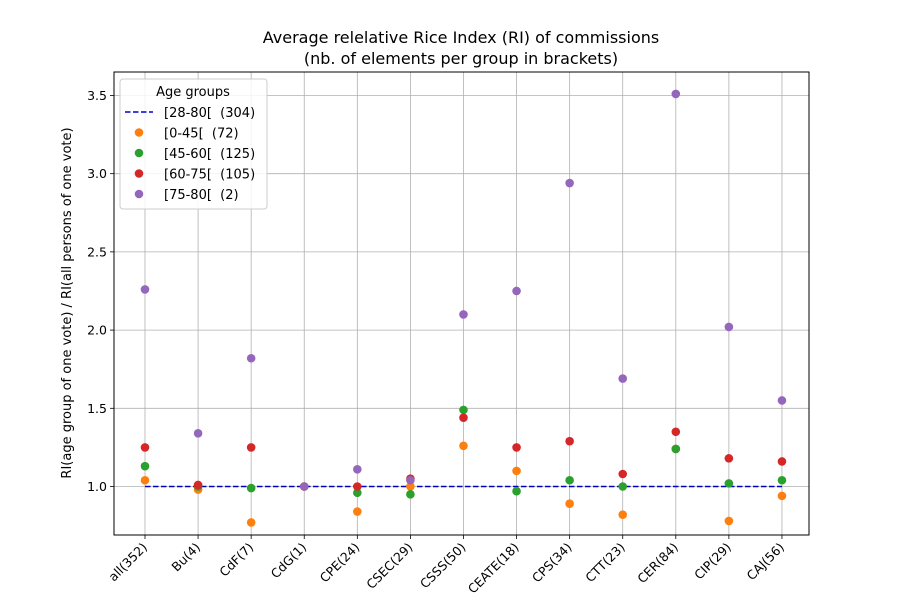  What do you see at coordinates (389, 566) in the screenshot?
I see `x-tick-label: CSEC(29)` at bounding box center [389, 566].